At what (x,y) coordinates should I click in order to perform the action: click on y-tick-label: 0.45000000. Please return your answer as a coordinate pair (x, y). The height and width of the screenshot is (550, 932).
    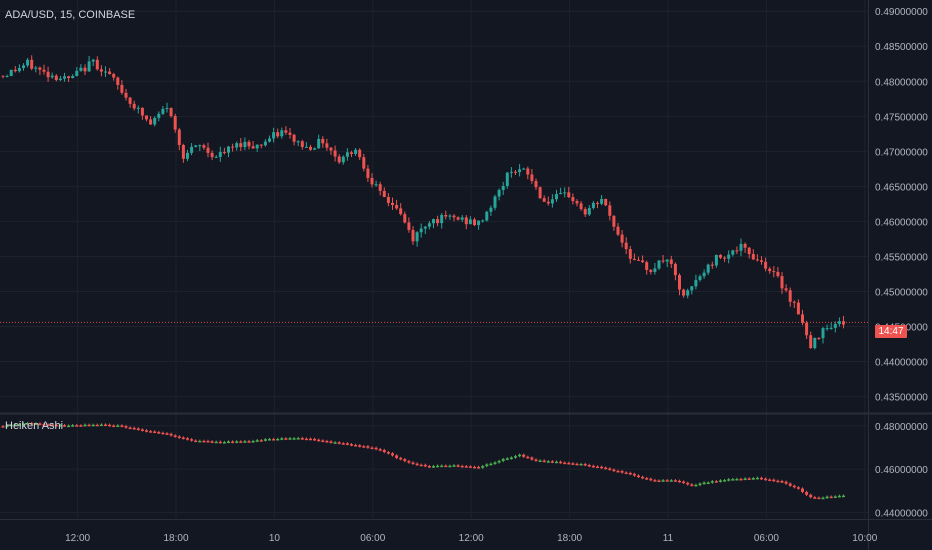
    Looking at the image, I should click on (901, 292).